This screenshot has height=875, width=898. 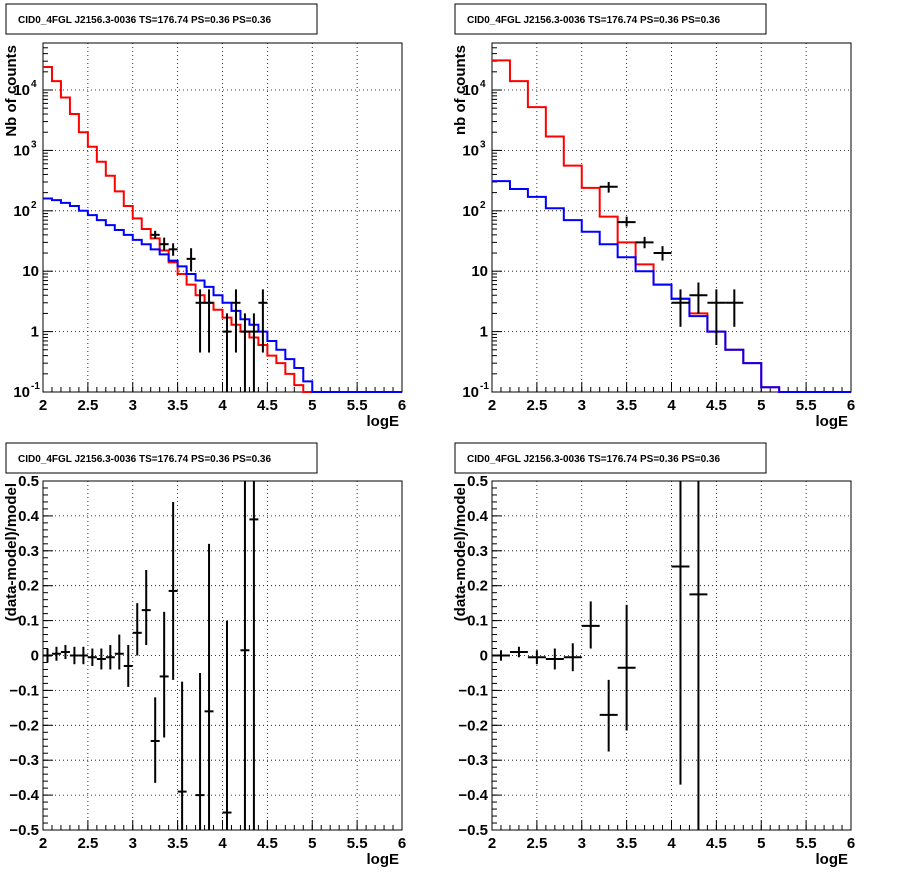 I want to click on x-tick-label: 2.5, so click(x=536, y=843).